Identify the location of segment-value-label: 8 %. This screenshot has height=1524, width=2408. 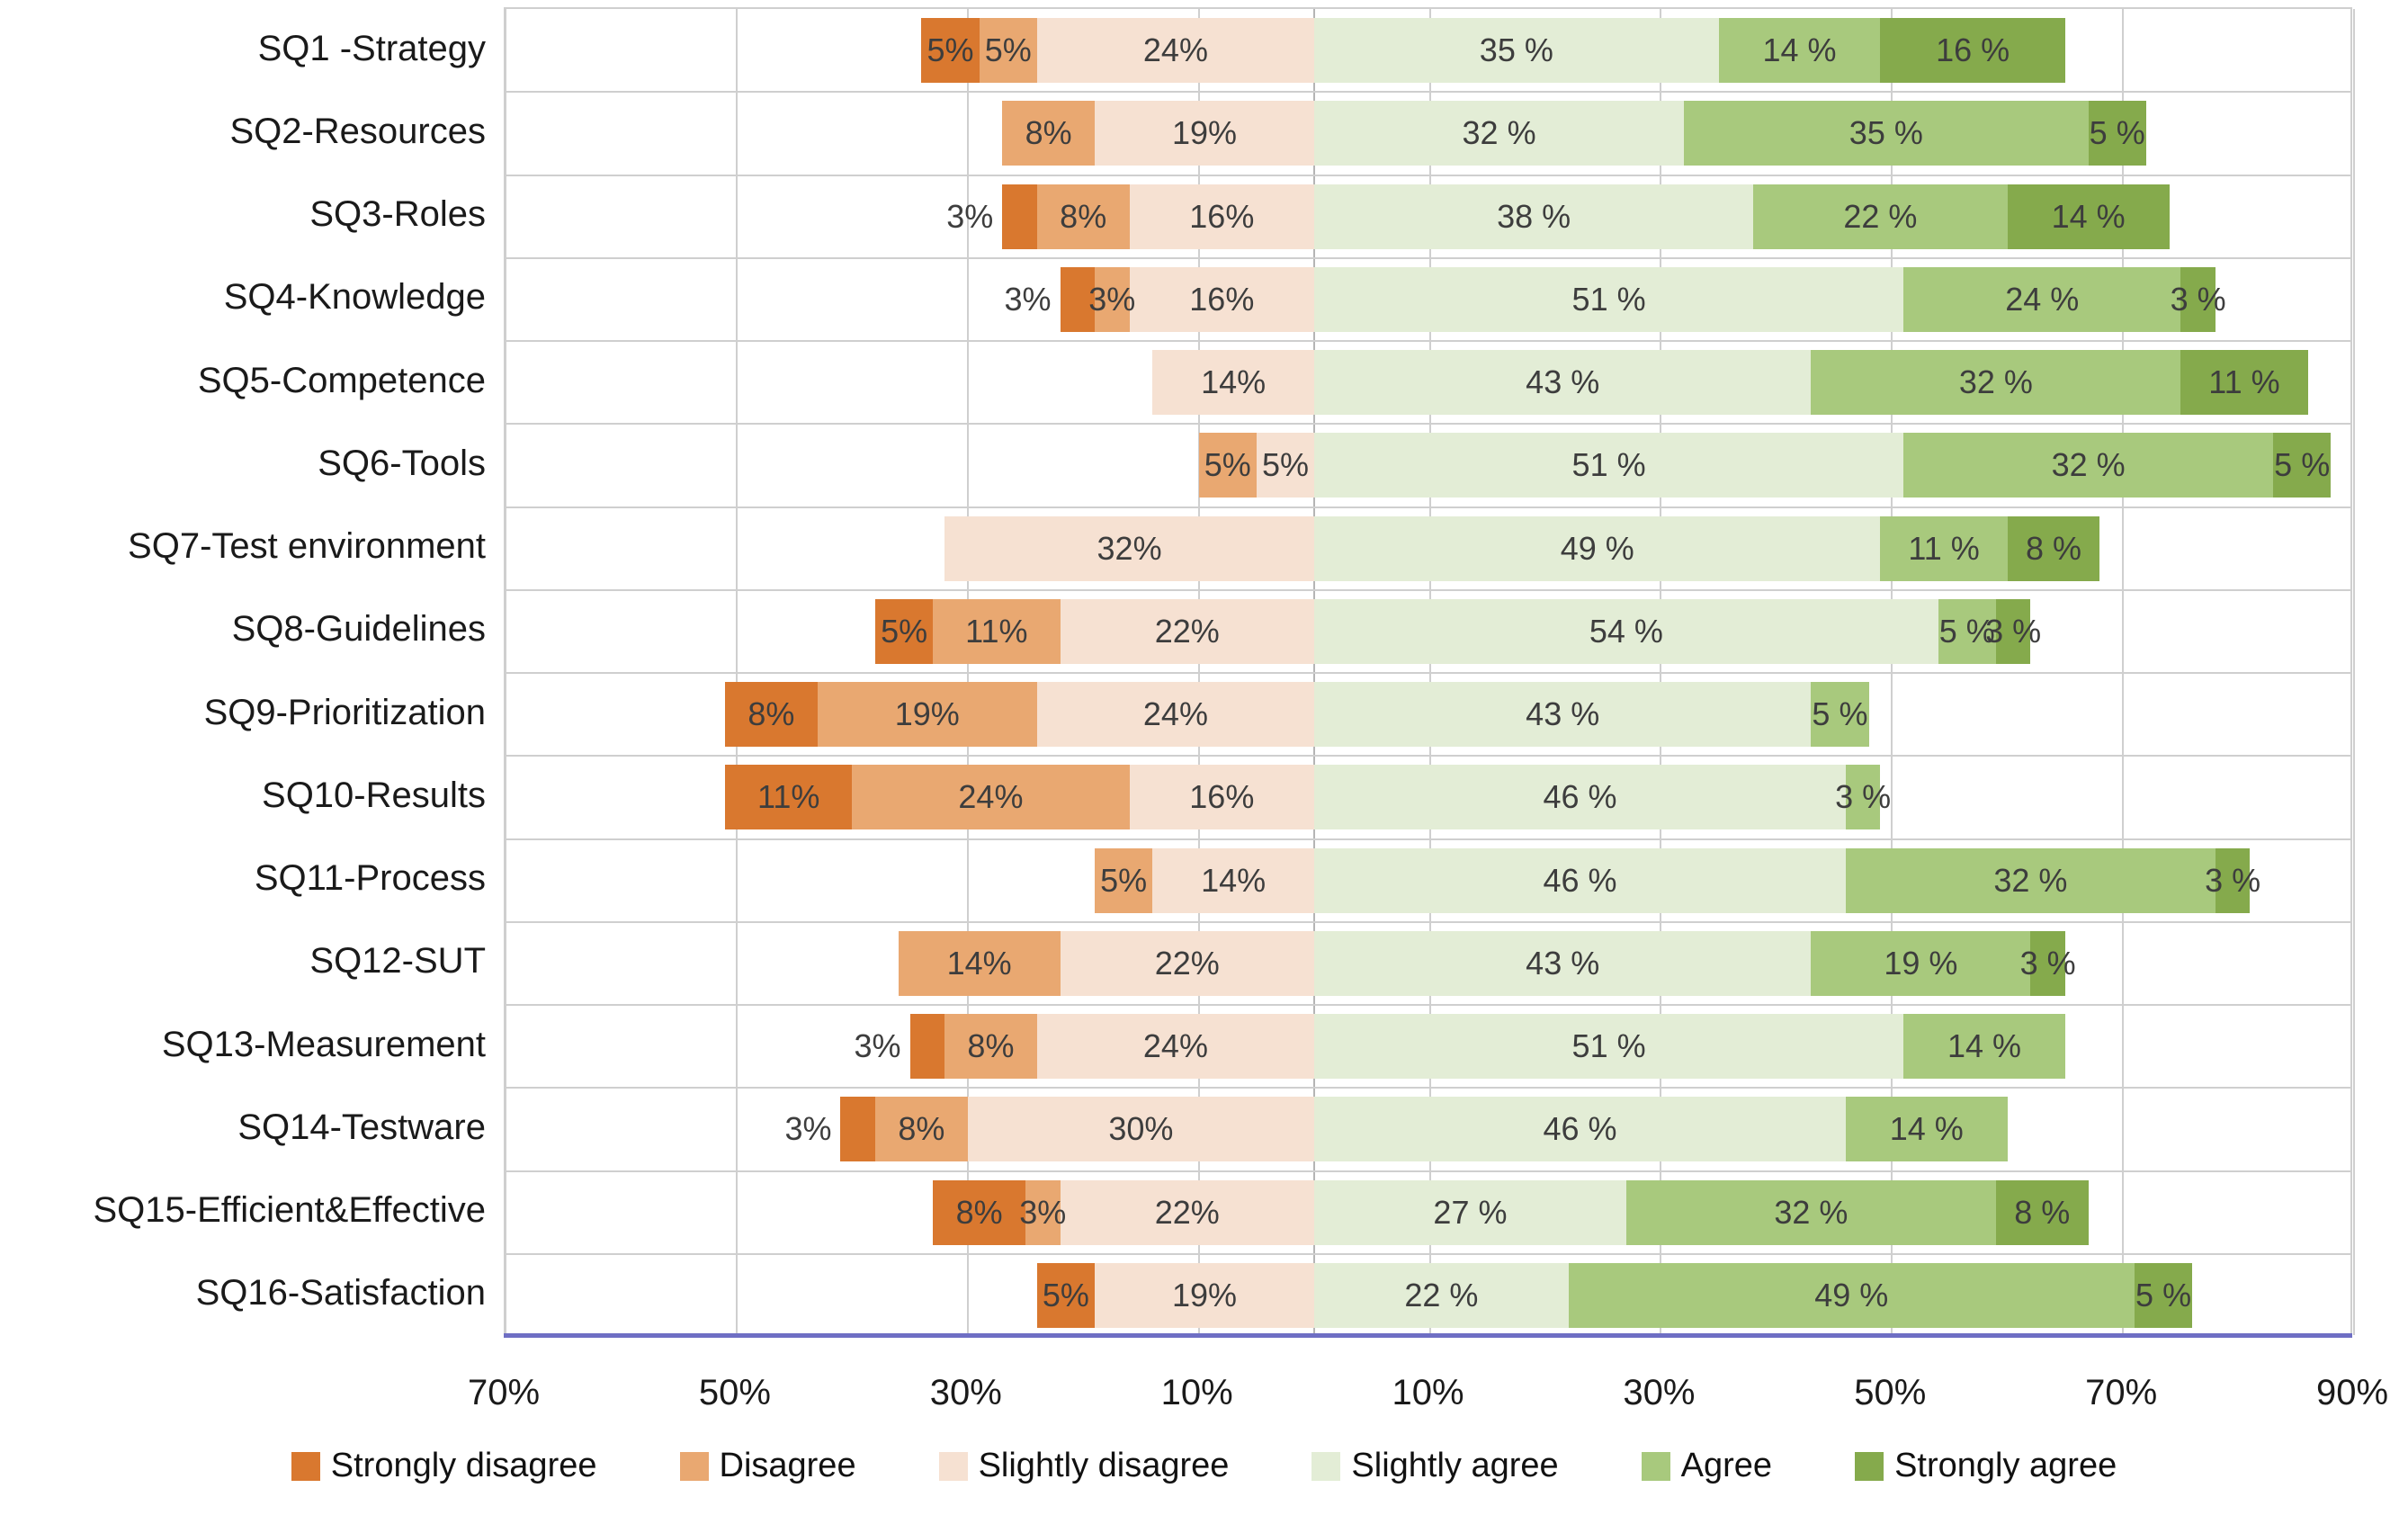
(2042, 1212).